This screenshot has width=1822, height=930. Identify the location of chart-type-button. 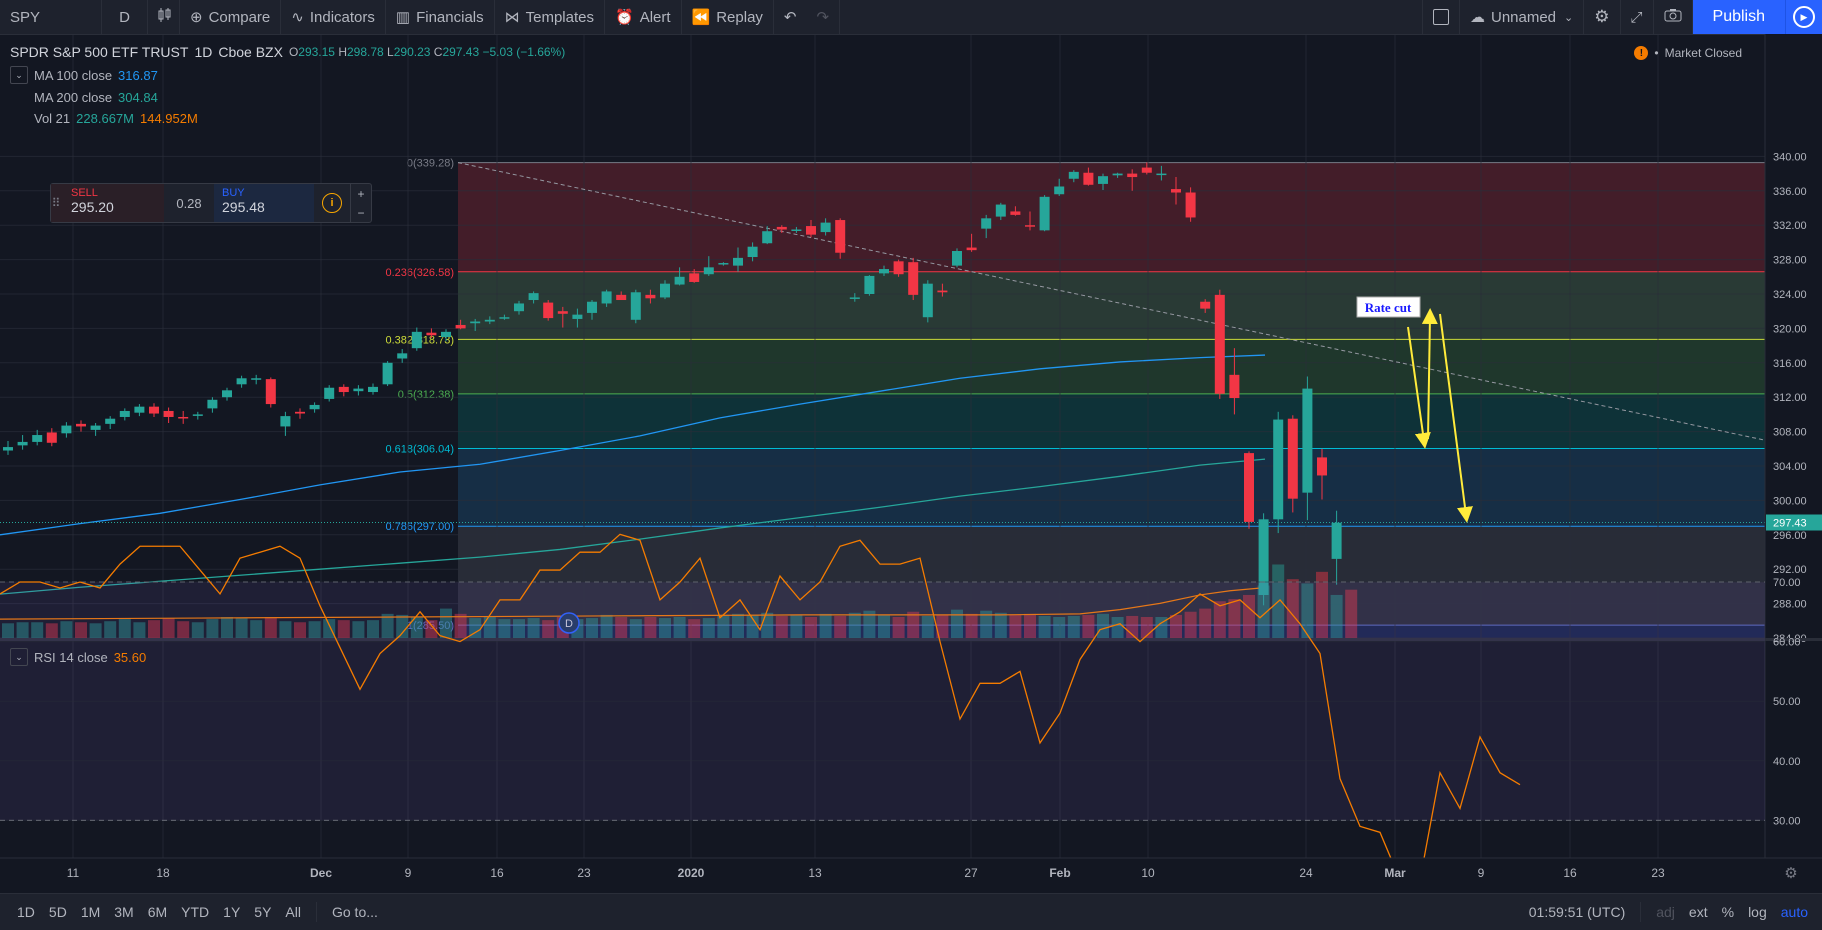
(164, 17).